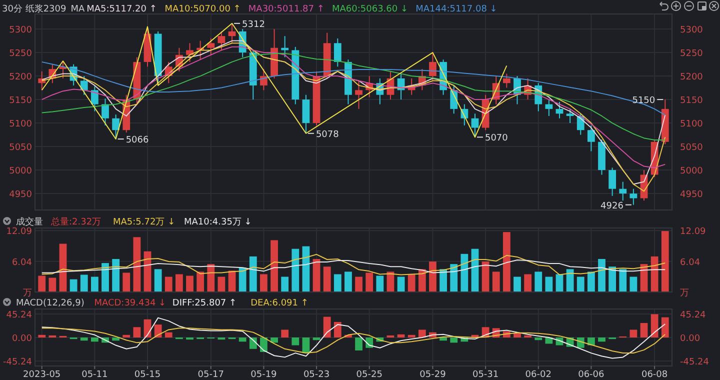 The image size is (720, 380). What do you see at coordinates (204, 303) in the screenshot?
I see `series-label: DIFF:25.807 ↑` at bounding box center [204, 303].